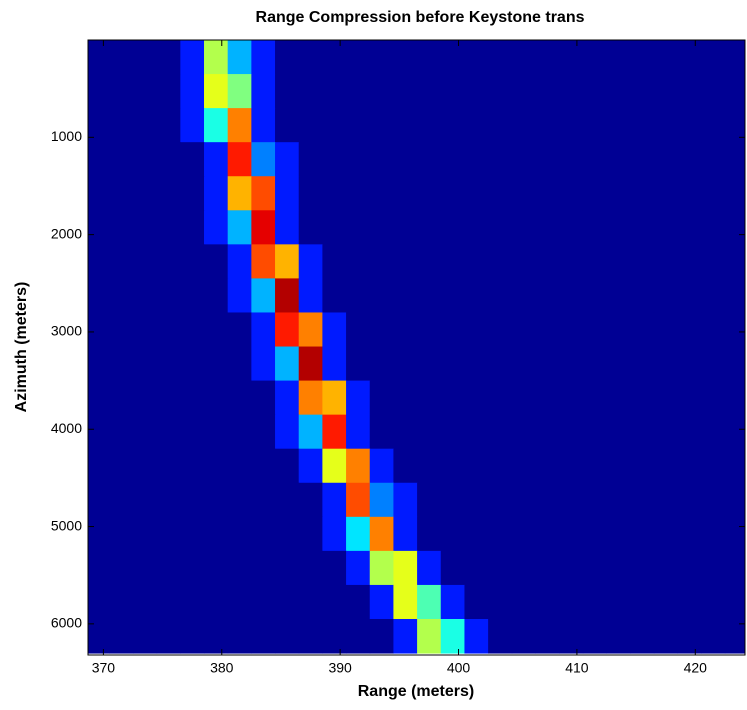 This screenshot has width=747, height=710. Describe the element at coordinates (222, 668) in the screenshot. I see `x-tick-label: 380` at that location.